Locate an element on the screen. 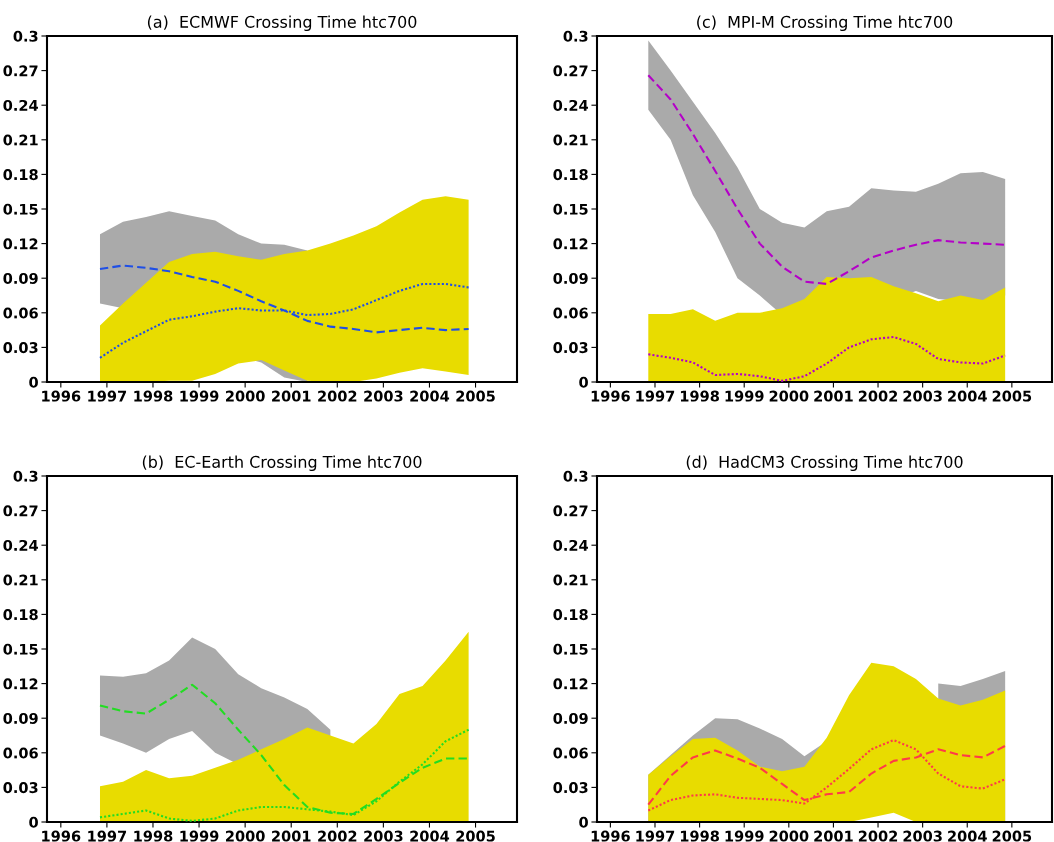 The image size is (1054, 842). chart-title: (a) ECMWF Crossing Time htc700 is located at coordinates (282, 23).